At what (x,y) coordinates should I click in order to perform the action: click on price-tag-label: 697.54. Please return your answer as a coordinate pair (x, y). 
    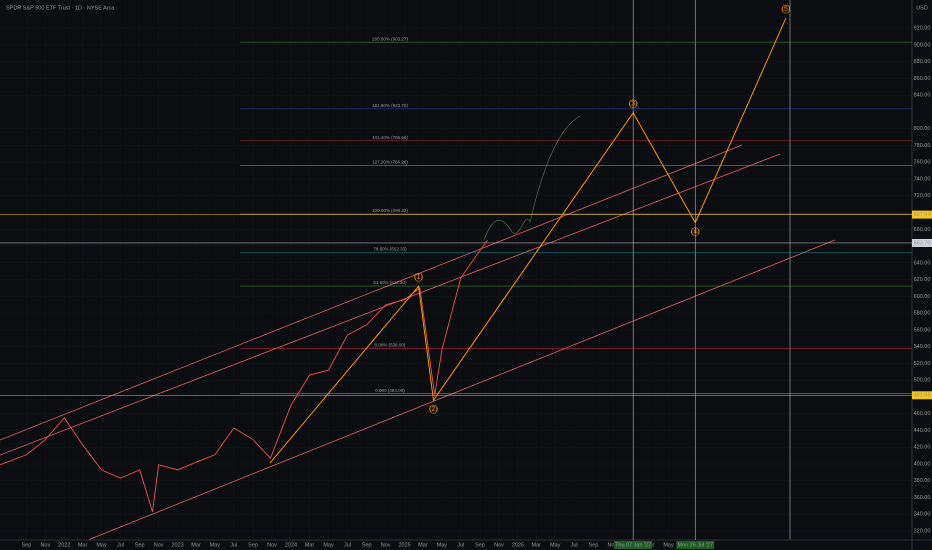
    Looking at the image, I should click on (922, 215).